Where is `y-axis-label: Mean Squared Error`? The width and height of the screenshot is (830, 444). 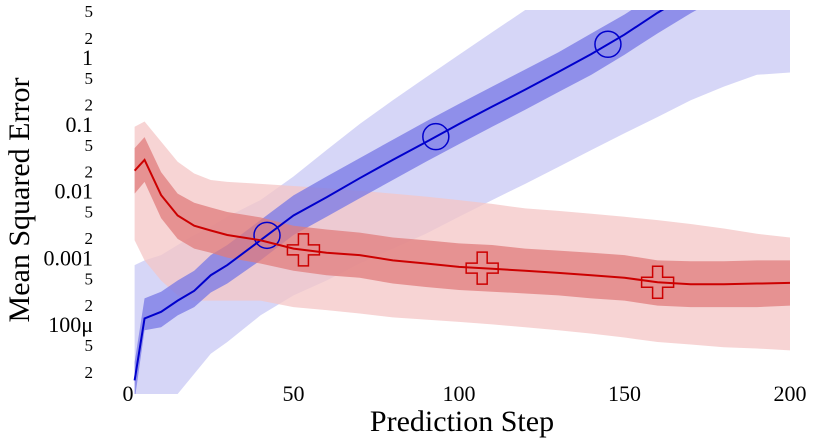 y-axis-label: Mean Squared Error is located at coordinates (19, 200).